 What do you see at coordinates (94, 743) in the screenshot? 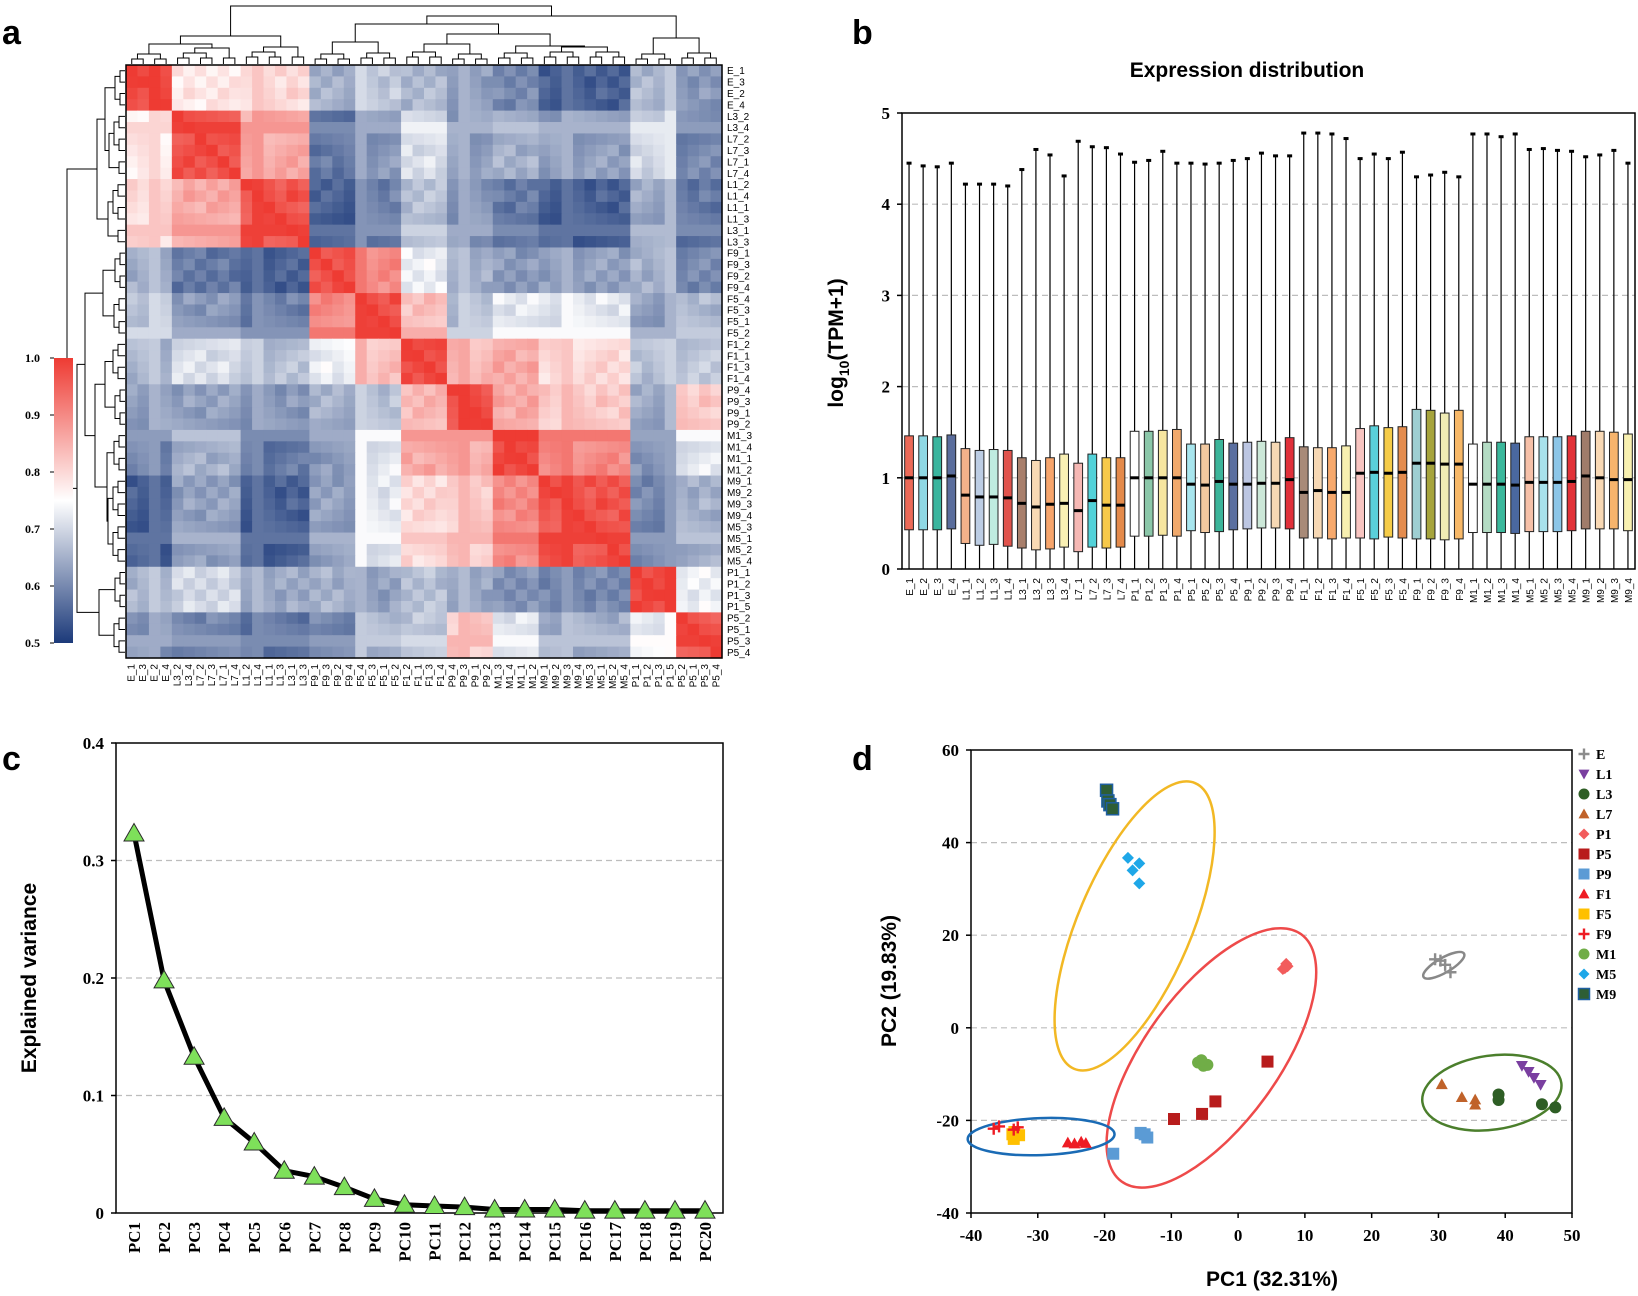
I see `y-tick-label: 0.4` at bounding box center [94, 743].